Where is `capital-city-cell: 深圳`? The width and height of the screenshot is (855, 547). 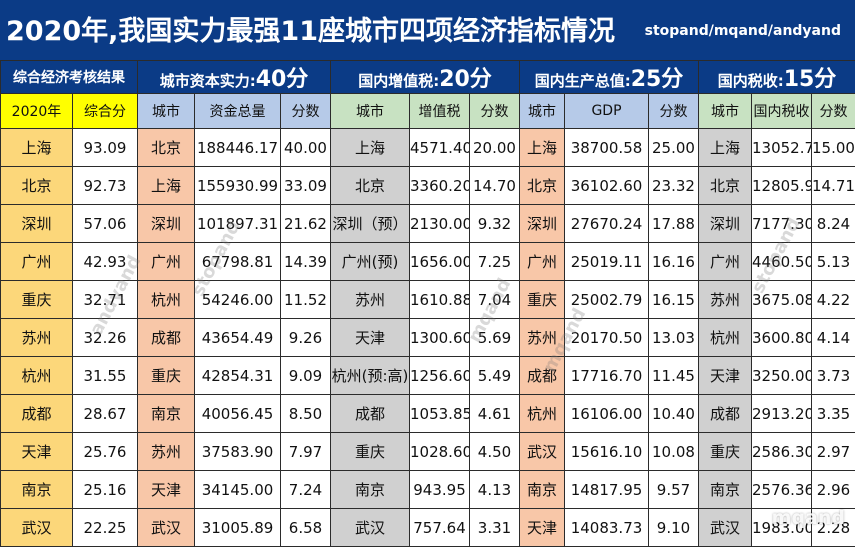 capital-city-cell: 深圳 is located at coordinates (166, 224).